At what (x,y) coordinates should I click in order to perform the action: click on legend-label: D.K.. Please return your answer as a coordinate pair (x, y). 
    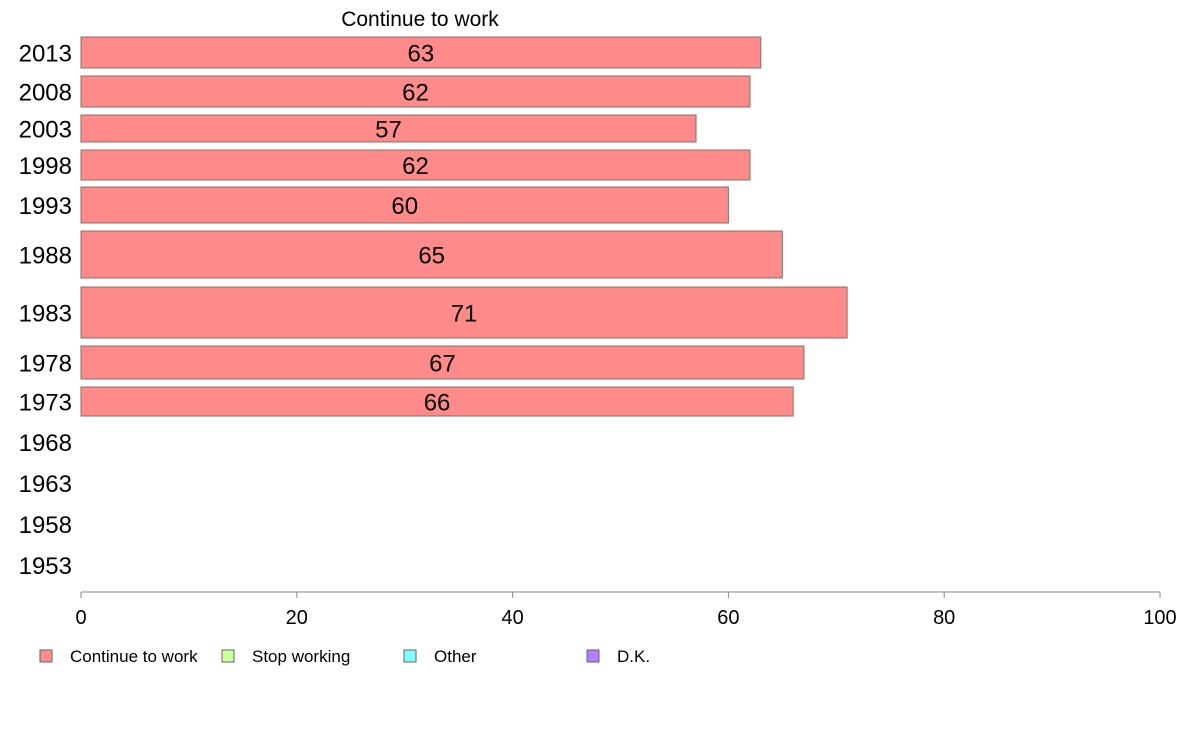
    Looking at the image, I should click on (633, 656).